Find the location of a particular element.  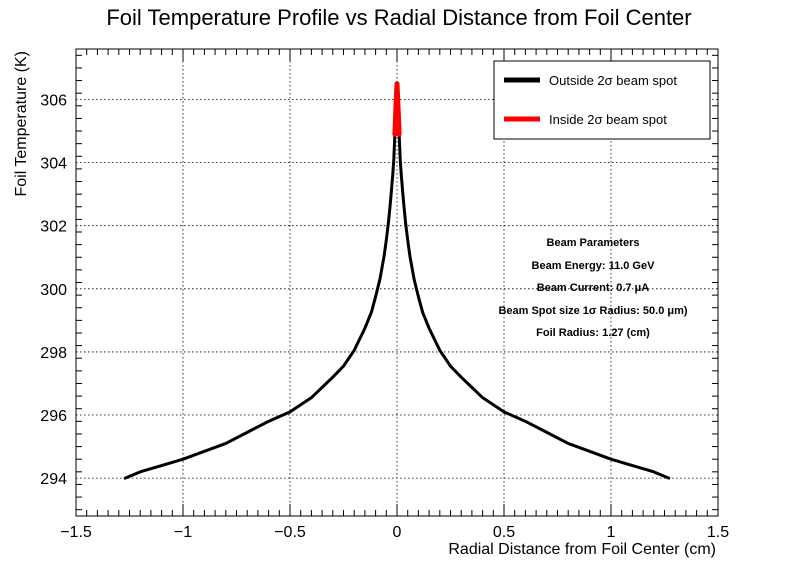

x-tick-labels: −1.5 −1 −0.5 0 0.5 1 1.5 is located at coordinates (394, 532).